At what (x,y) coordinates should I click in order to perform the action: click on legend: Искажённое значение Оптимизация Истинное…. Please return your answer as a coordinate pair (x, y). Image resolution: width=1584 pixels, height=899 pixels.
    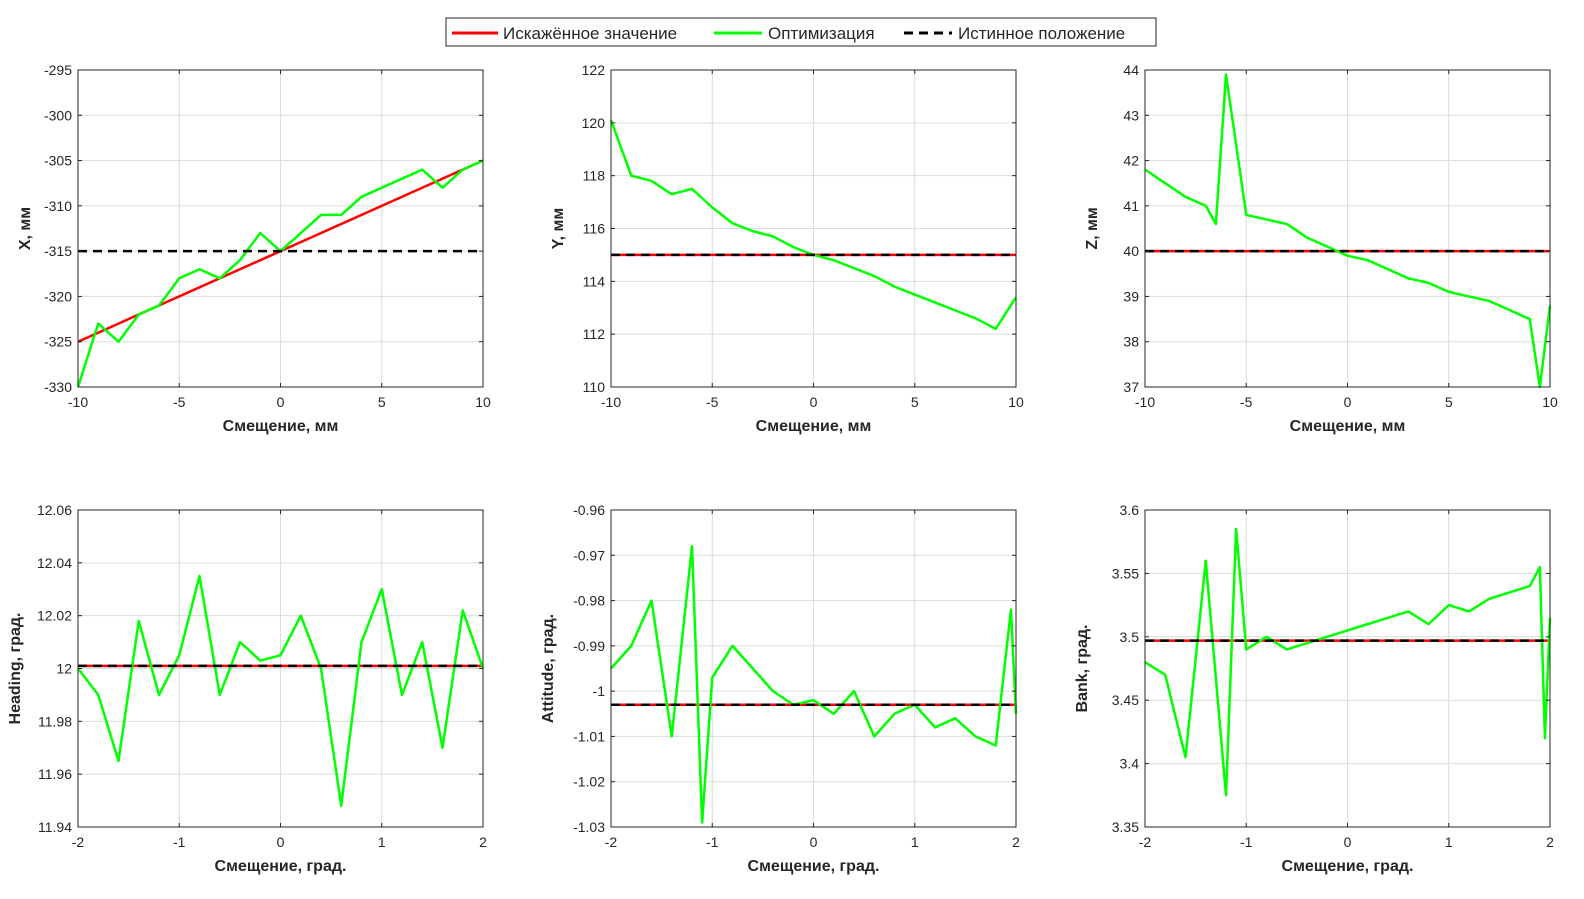
    Looking at the image, I should click on (801, 32).